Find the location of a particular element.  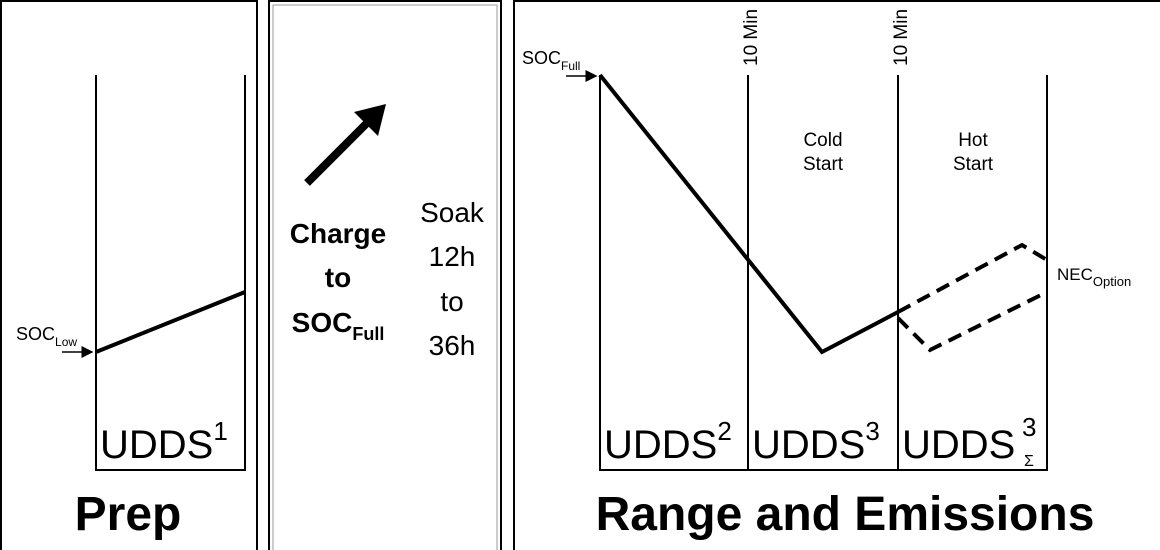

cycle-label: UDDS1 is located at coordinates (164, 441).